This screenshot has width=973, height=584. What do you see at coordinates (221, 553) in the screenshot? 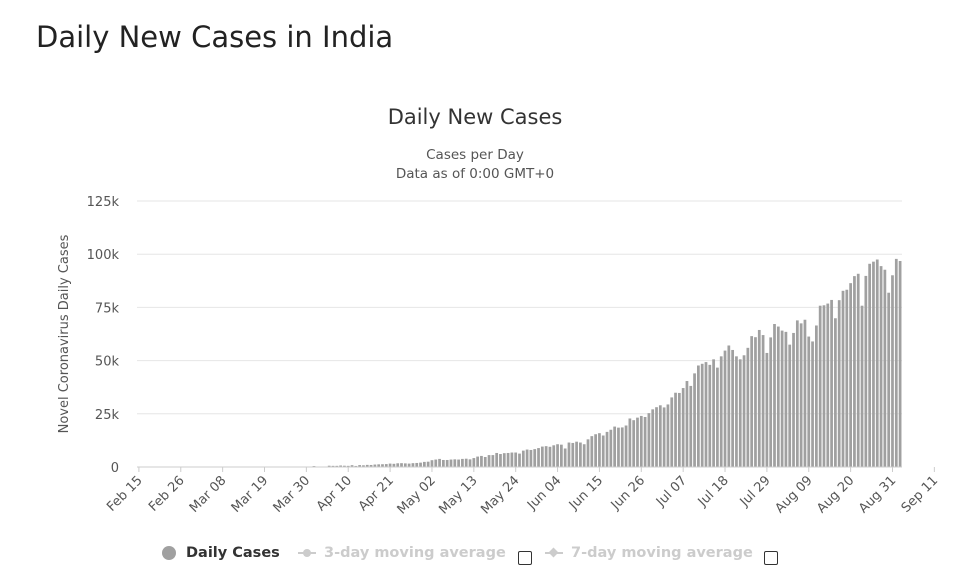
I see `legend-item-daily-cases: Daily Cases` at bounding box center [221, 553].